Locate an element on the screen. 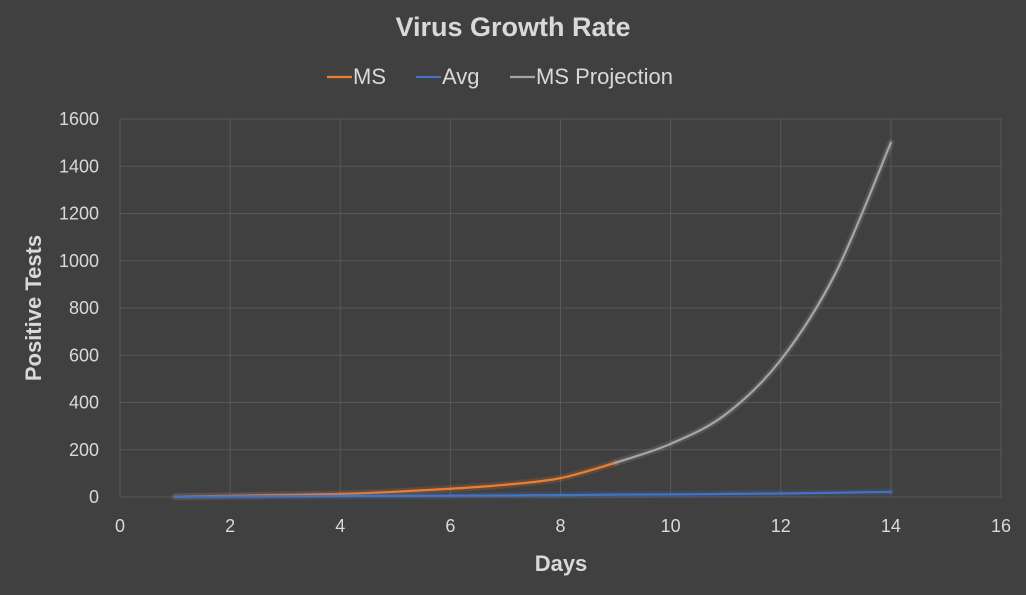  x-tick-label: 16 is located at coordinates (1001, 526).